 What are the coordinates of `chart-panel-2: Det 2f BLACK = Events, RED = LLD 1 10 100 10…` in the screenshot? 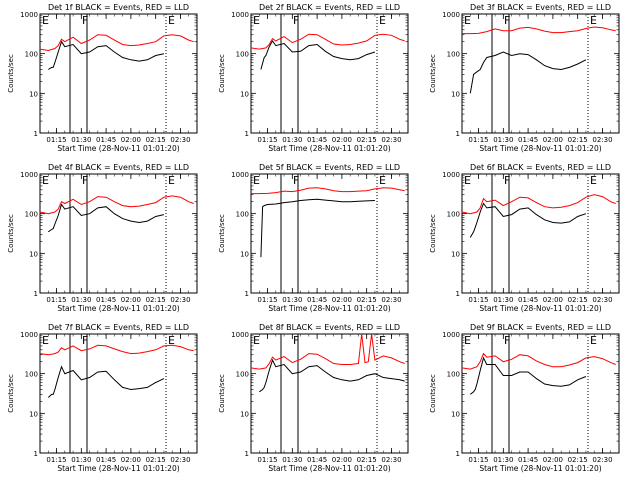 It's located at (313, 78).